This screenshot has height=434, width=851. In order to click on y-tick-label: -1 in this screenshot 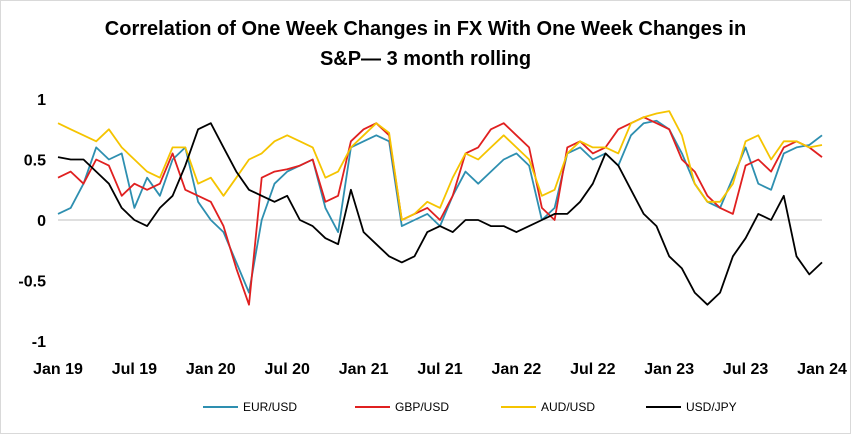, I will do `click(39, 342)`.